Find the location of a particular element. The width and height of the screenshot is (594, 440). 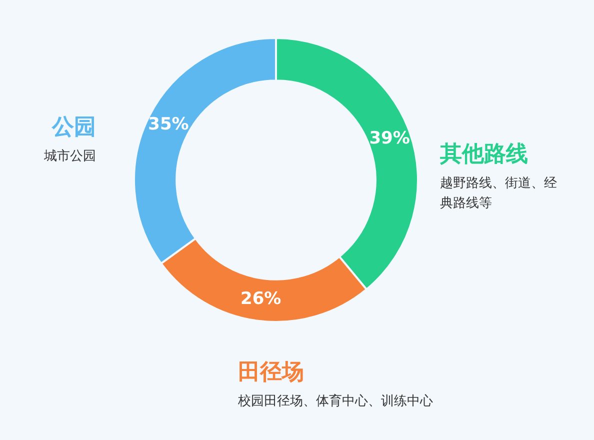

slice-label: 公园 is located at coordinates (73, 128).